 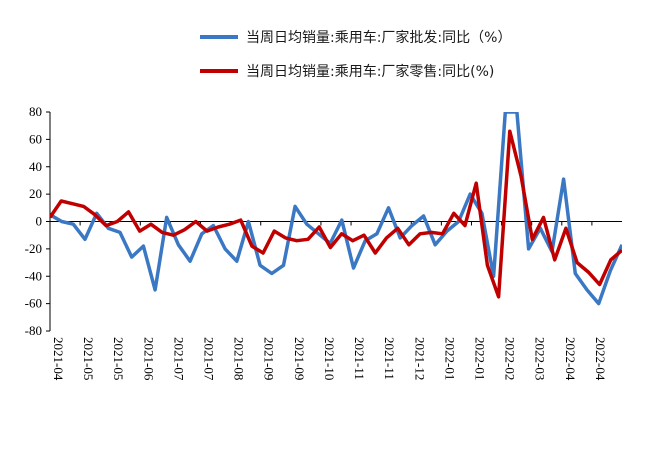 What do you see at coordinates (33, 248) in the screenshot?
I see `y-tick-label: -20` at bounding box center [33, 248].